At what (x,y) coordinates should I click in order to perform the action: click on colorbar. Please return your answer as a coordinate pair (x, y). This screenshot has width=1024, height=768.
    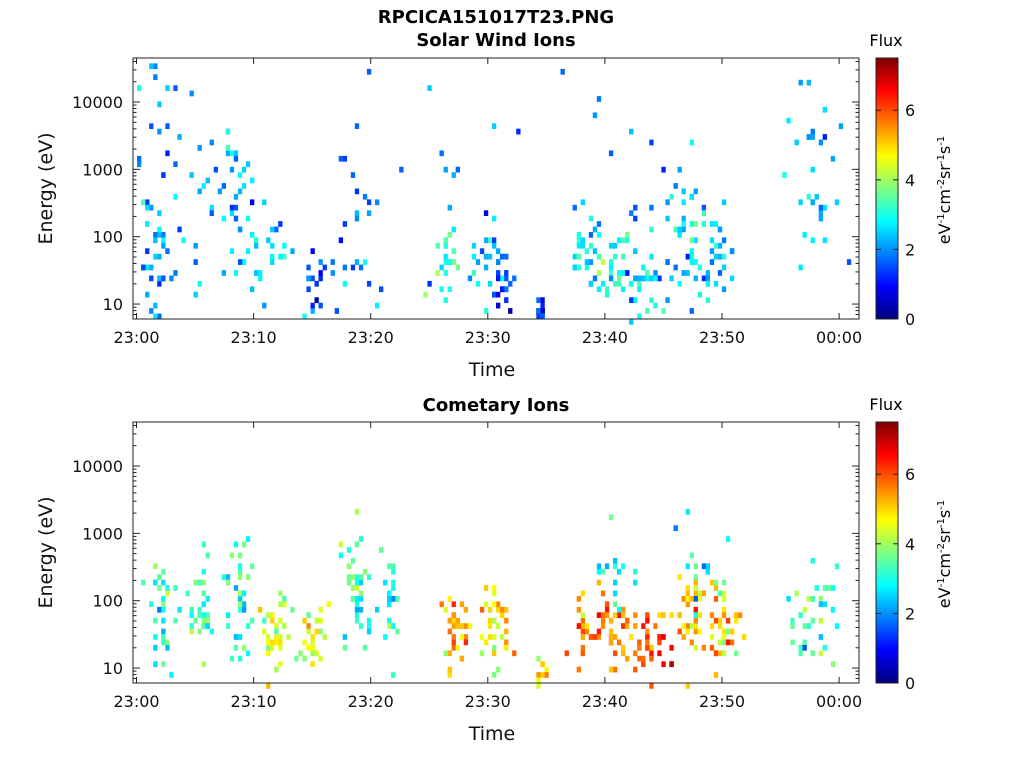
    Looking at the image, I should click on (887, 552).